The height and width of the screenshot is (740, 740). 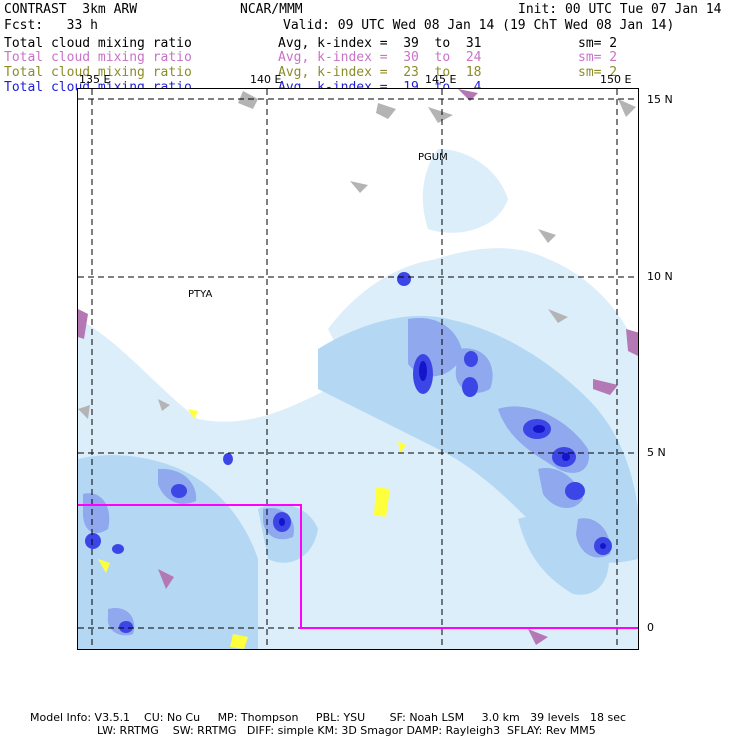 What do you see at coordinates (616, 79) in the screenshot?
I see `lon-label-150e: 150 E` at bounding box center [616, 79].